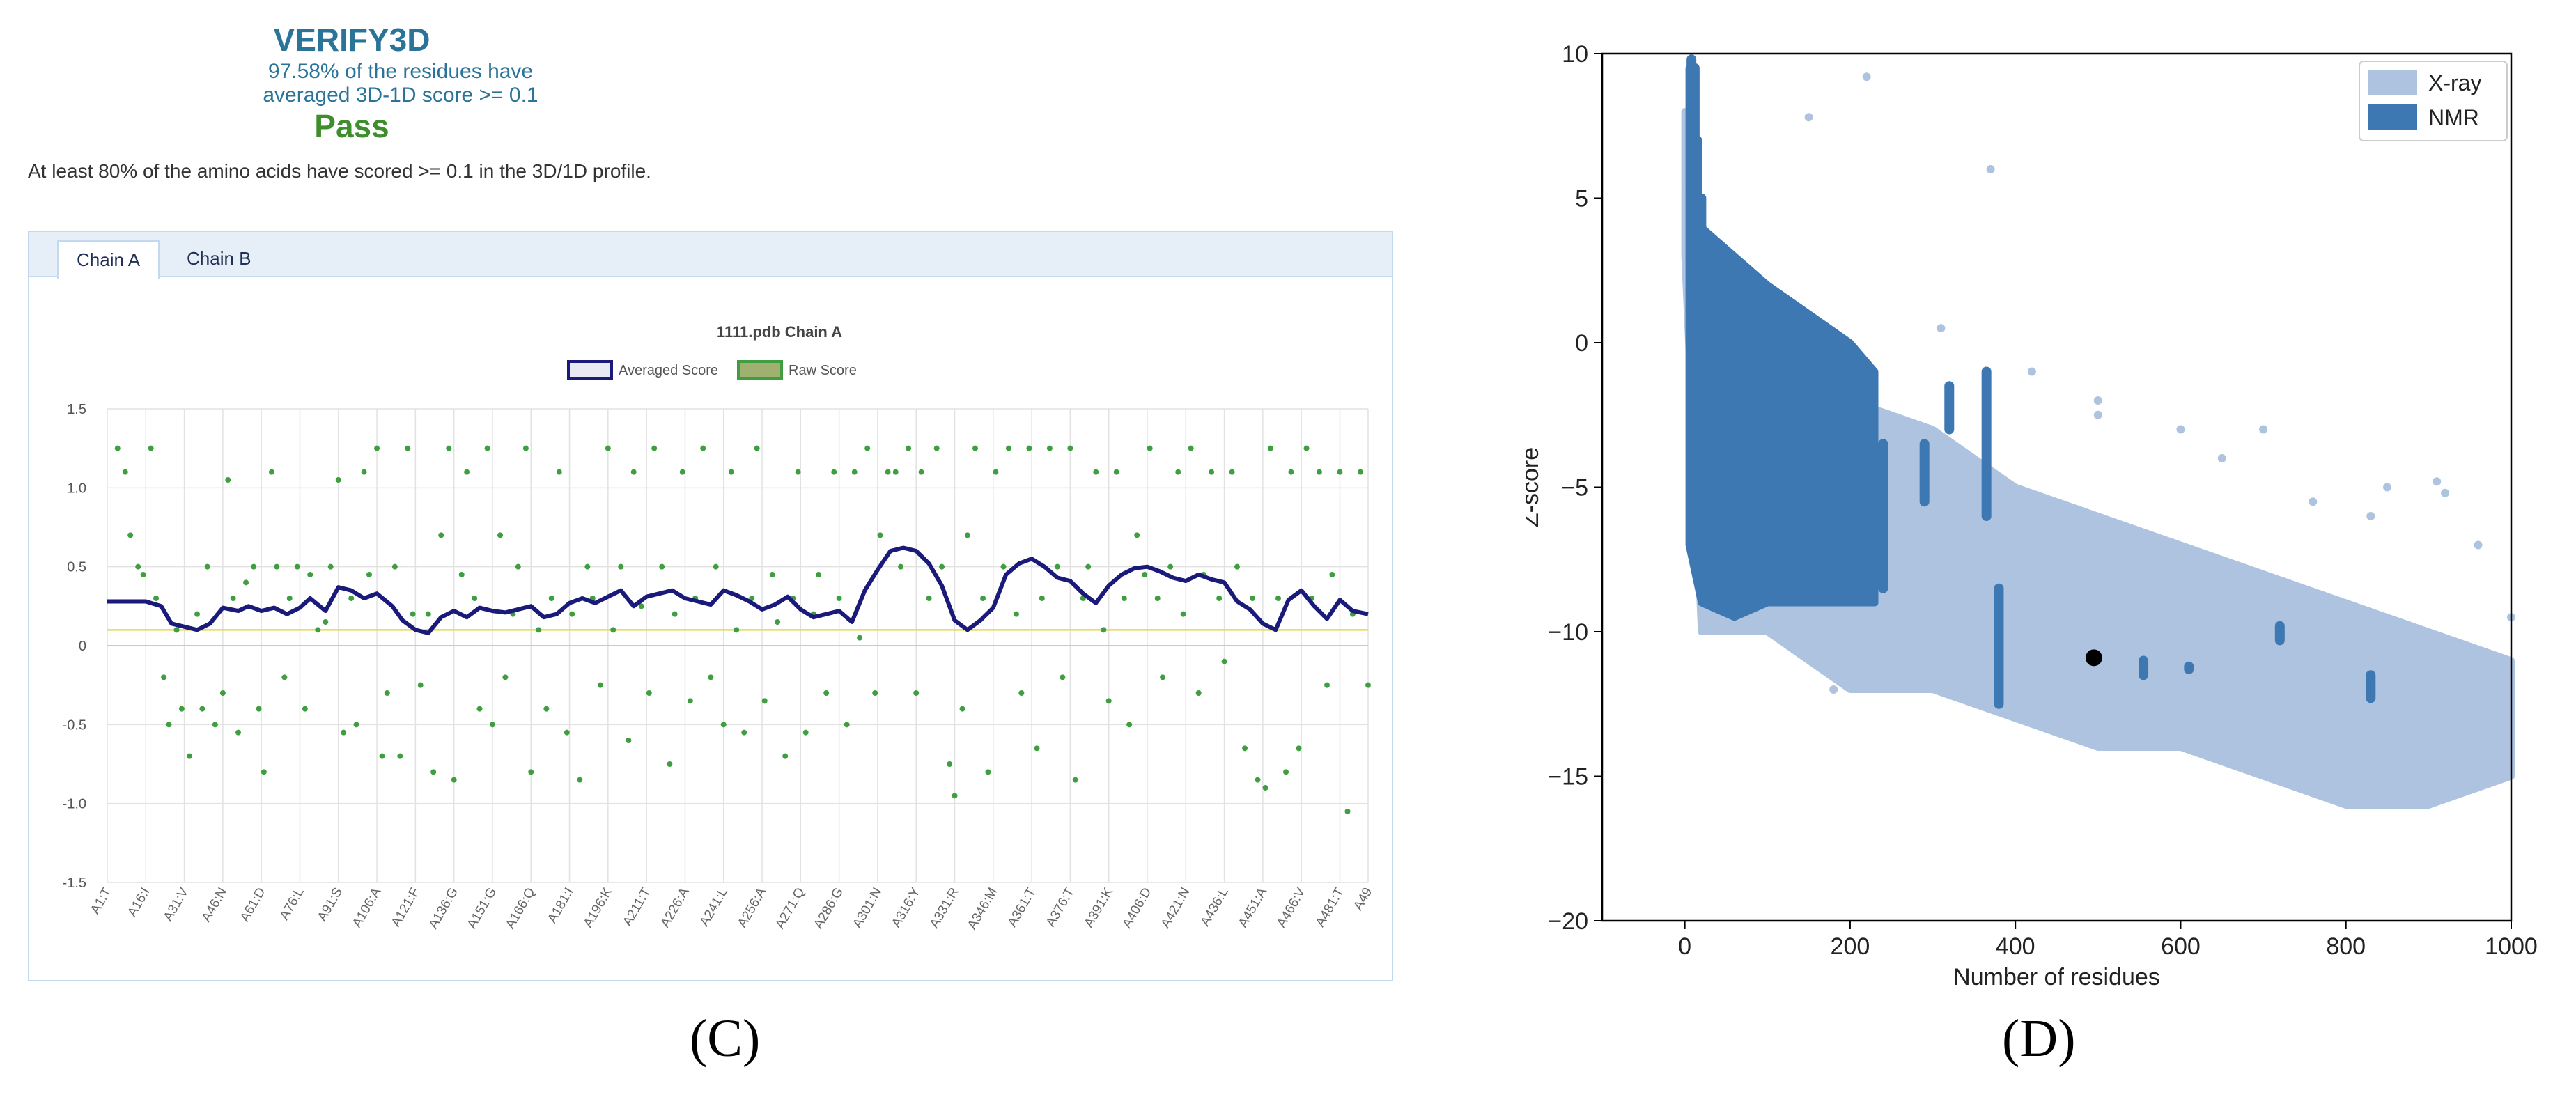 The image size is (2576, 1097). What do you see at coordinates (108, 259) in the screenshot?
I see `tab-chain-a: Chain A` at bounding box center [108, 259].